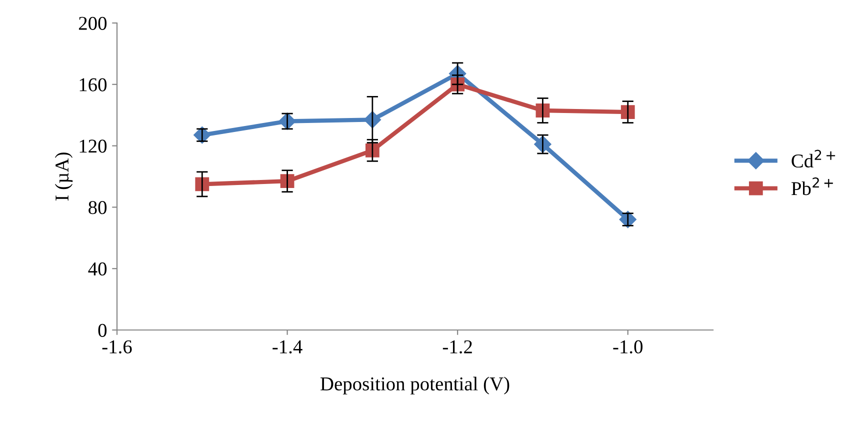 This screenshot has height=435, width=863. I want to click on y-tick-label: 160, so click(93, 85).